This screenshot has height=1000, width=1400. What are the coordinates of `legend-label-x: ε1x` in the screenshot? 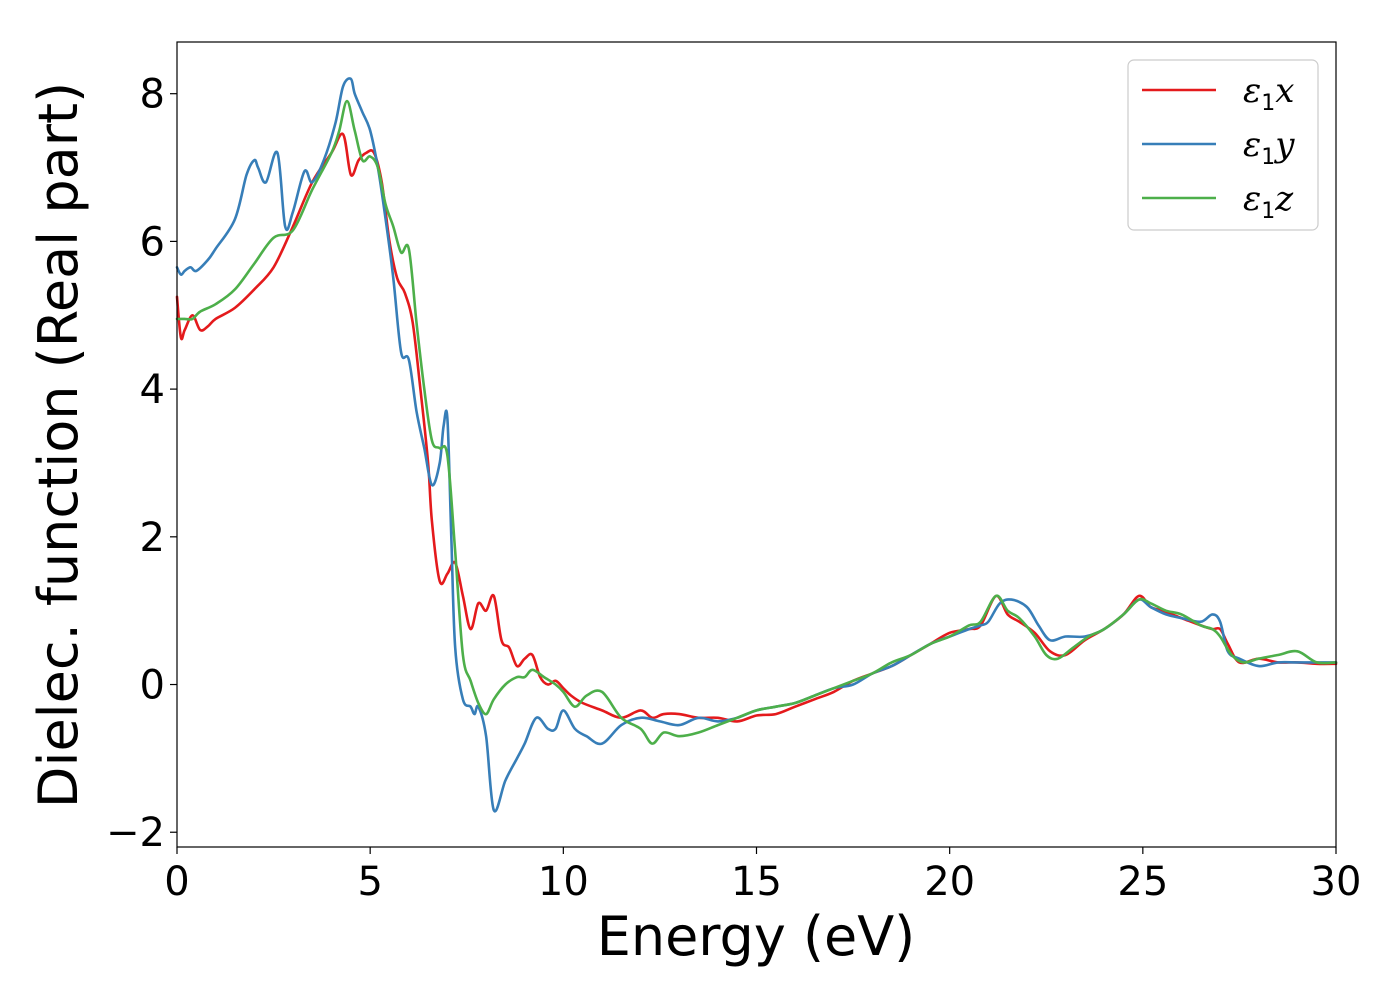 It's located at (1268, 93).